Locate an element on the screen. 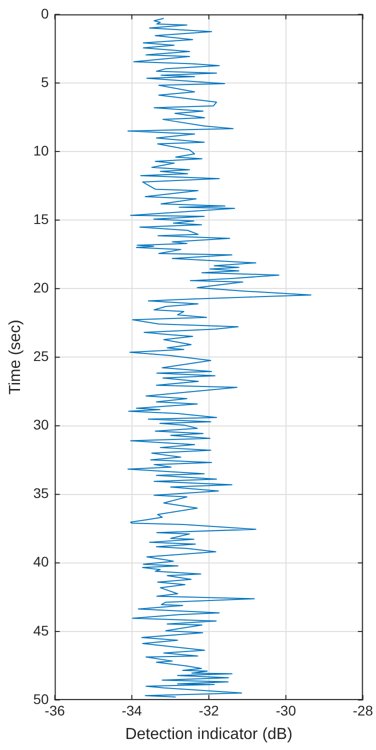 The image size is (376, 750). x-axis-title: Detection indicator (dB) is located at coordinates (208, 734).